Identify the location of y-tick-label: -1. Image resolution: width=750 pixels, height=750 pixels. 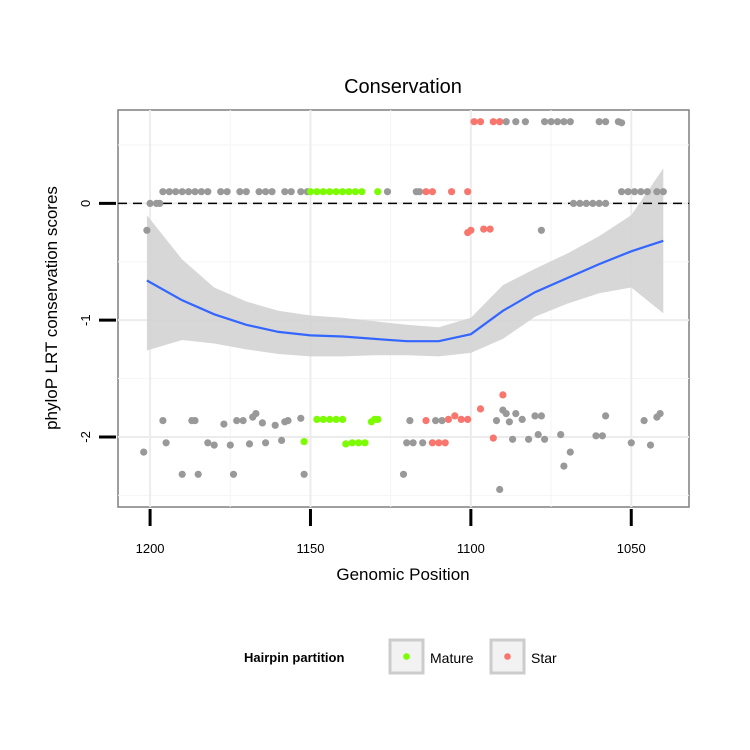
(85, 320).